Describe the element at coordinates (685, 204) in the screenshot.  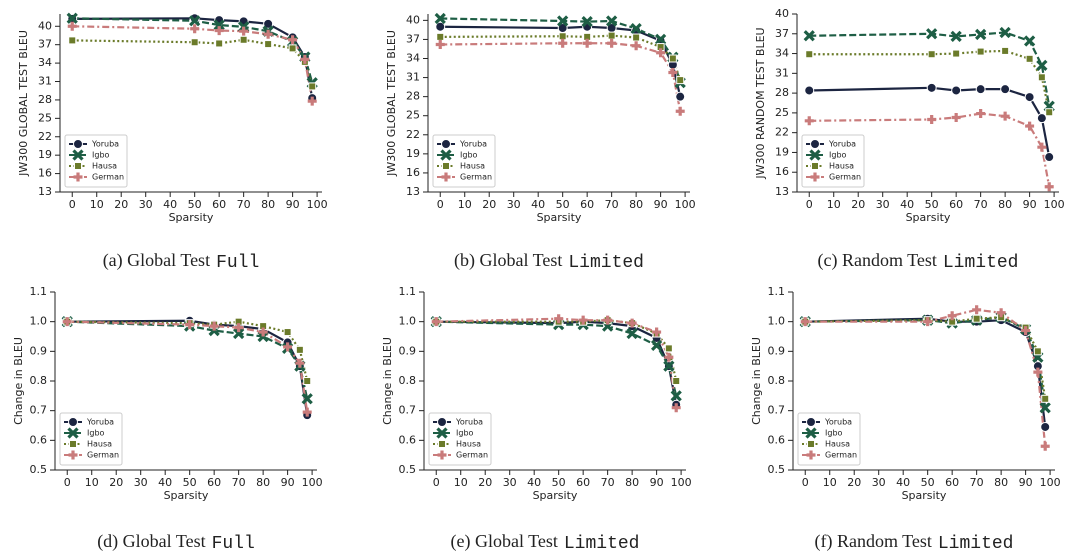
I see `x-tick-label: 100` at that location.